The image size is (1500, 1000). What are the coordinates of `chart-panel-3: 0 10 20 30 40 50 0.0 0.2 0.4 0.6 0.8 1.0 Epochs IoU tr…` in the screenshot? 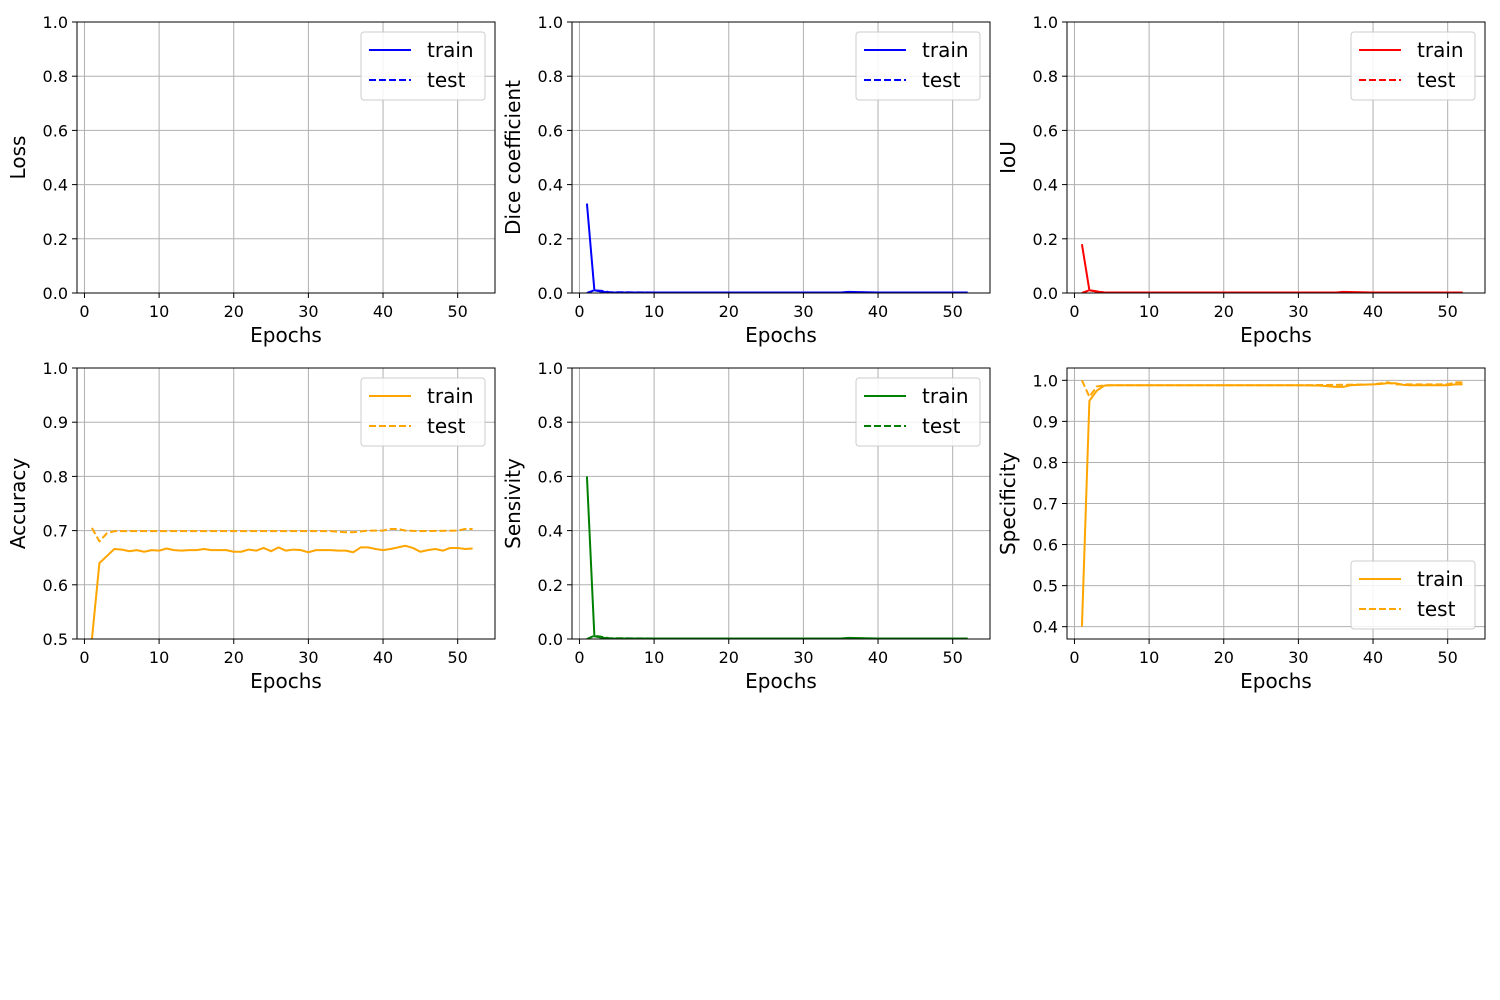 It's located at (1241, 180).